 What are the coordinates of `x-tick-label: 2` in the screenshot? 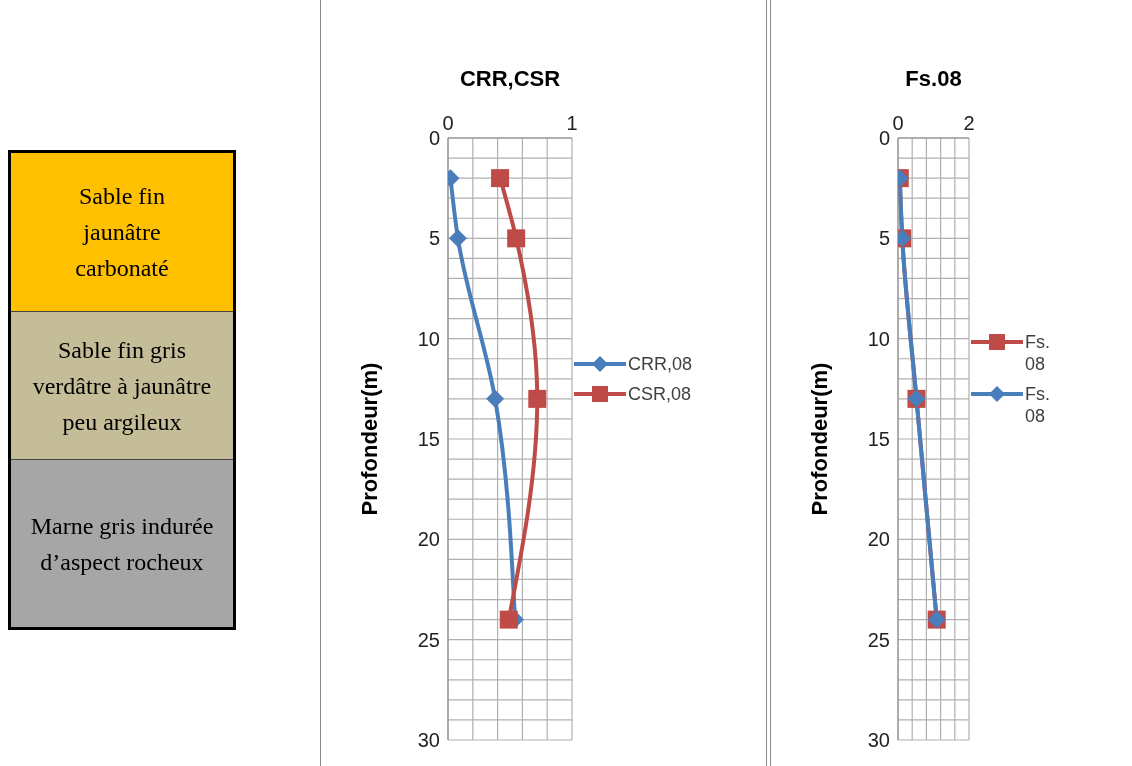 It's located at (969, 123).